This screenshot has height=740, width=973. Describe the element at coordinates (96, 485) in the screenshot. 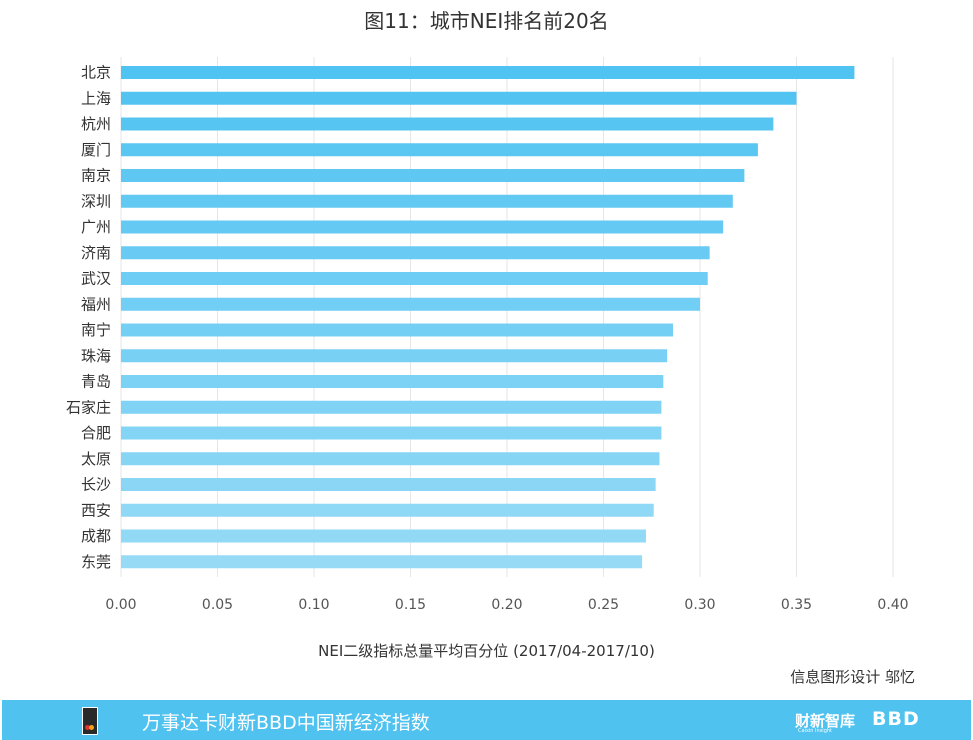

I see `category-label: 长沙` at that location.